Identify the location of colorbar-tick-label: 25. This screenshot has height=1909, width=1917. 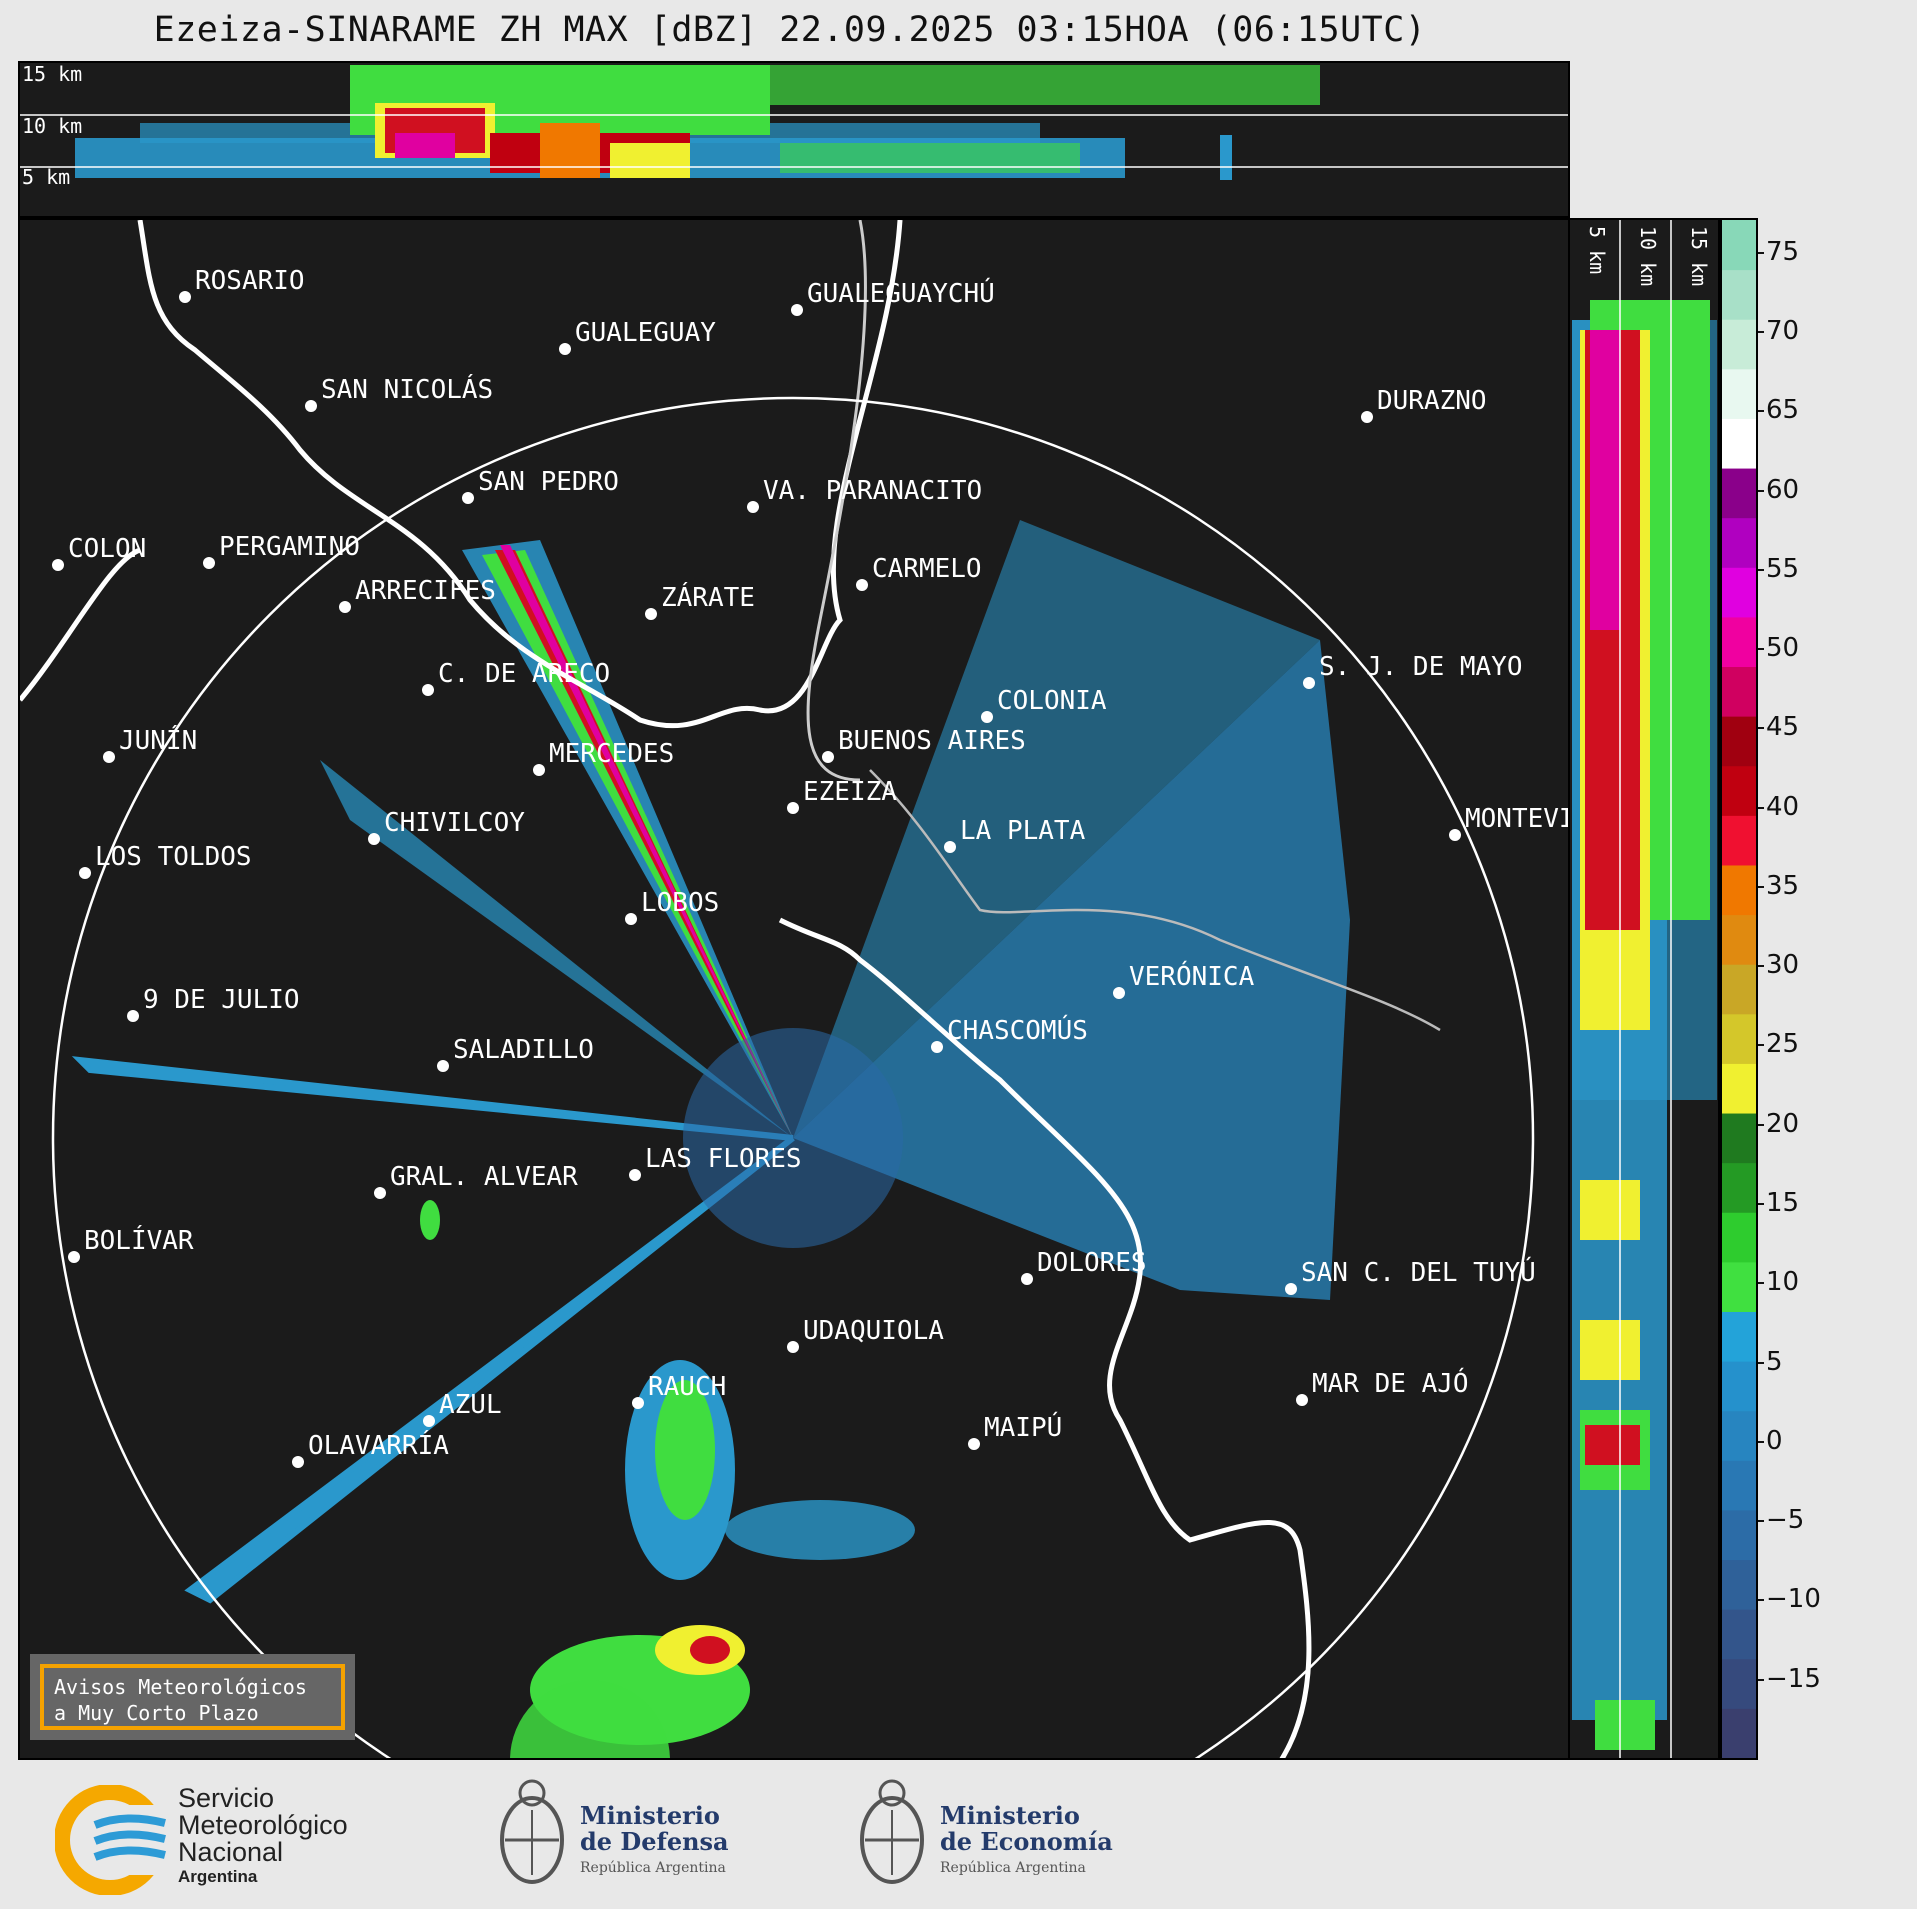
(1783, 1044).